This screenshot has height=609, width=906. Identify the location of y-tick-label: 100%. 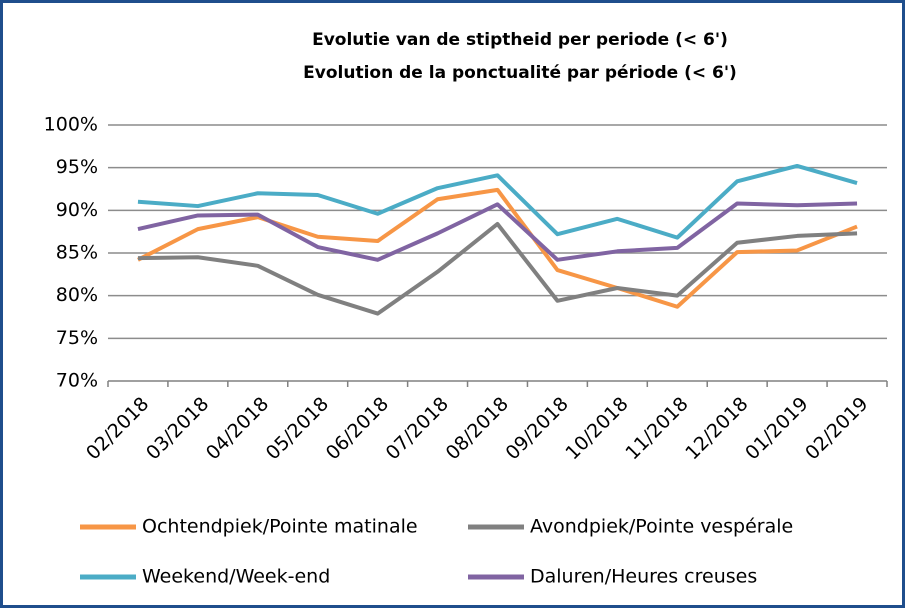
(71, 125).